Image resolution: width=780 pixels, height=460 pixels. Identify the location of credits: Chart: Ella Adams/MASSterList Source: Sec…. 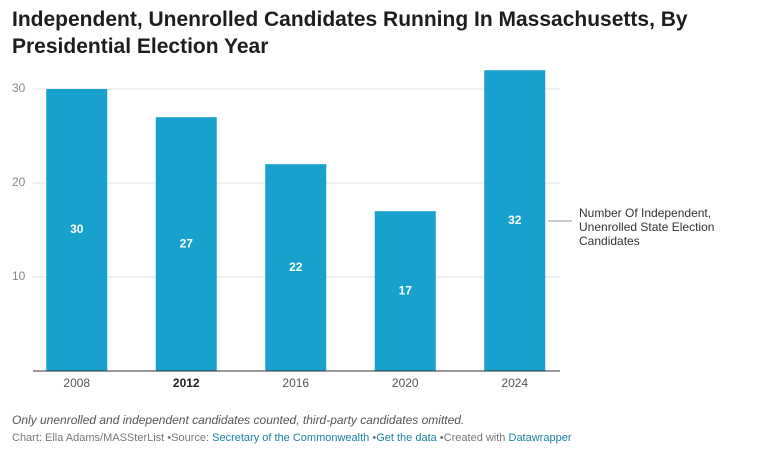
(291, 438).